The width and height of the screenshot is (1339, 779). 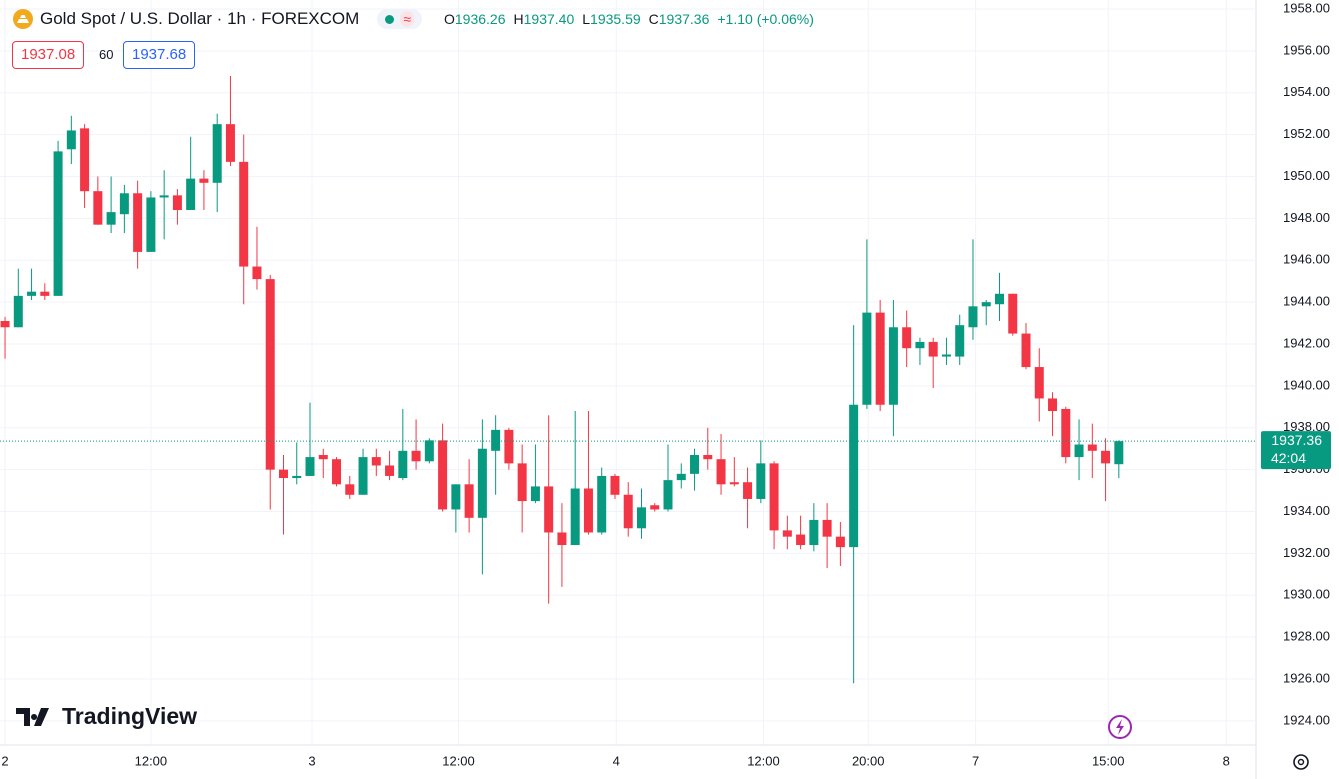 What do you see at coordinates (311, 760) in the screenshot?
I see `x-tick-label: 3` at bounding box center [311, 760].